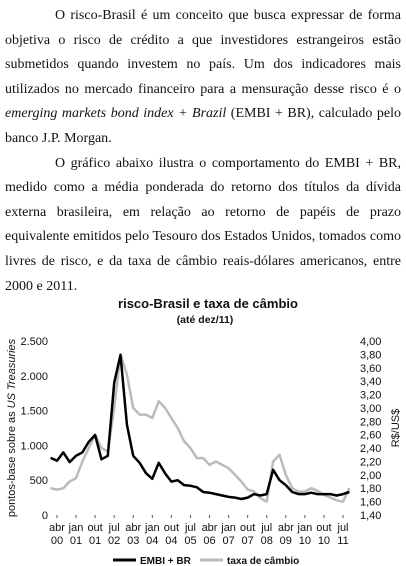 The height and width of the screenshot is (566, 406). What do you see at coordinates (370, 342) in the screenshot?
I see `y2-tick-label: 4,00` at bounding box center [370, 342].